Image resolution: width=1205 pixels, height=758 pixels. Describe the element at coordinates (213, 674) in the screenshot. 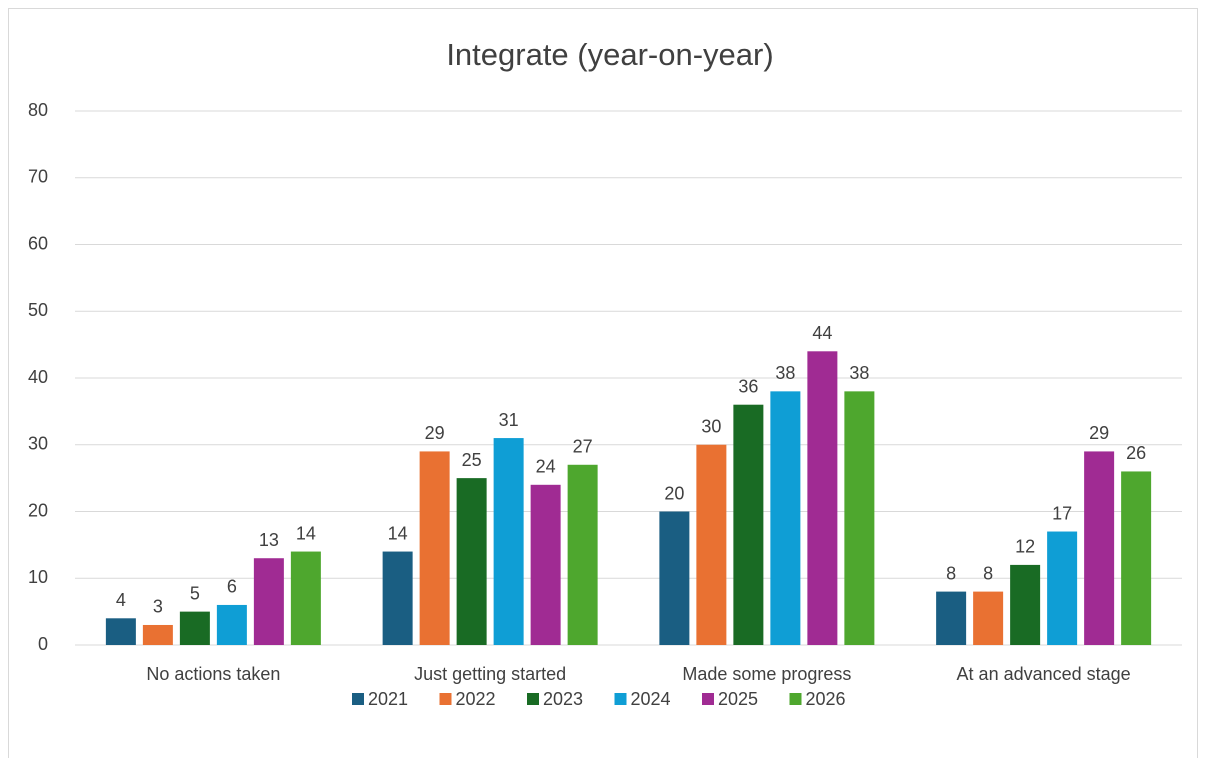

I see `x-tick-label: No actions taken` at that location.